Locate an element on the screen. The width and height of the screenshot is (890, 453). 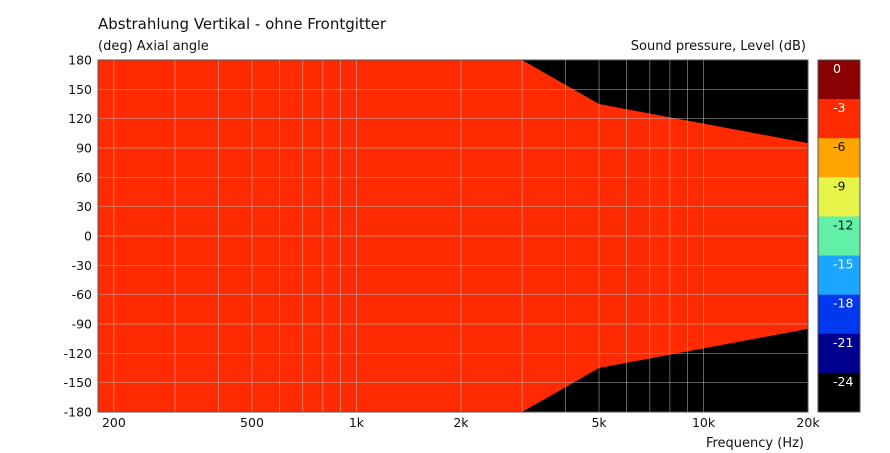
x-tick-label-3: 2k is located at coordinates (461, 422).